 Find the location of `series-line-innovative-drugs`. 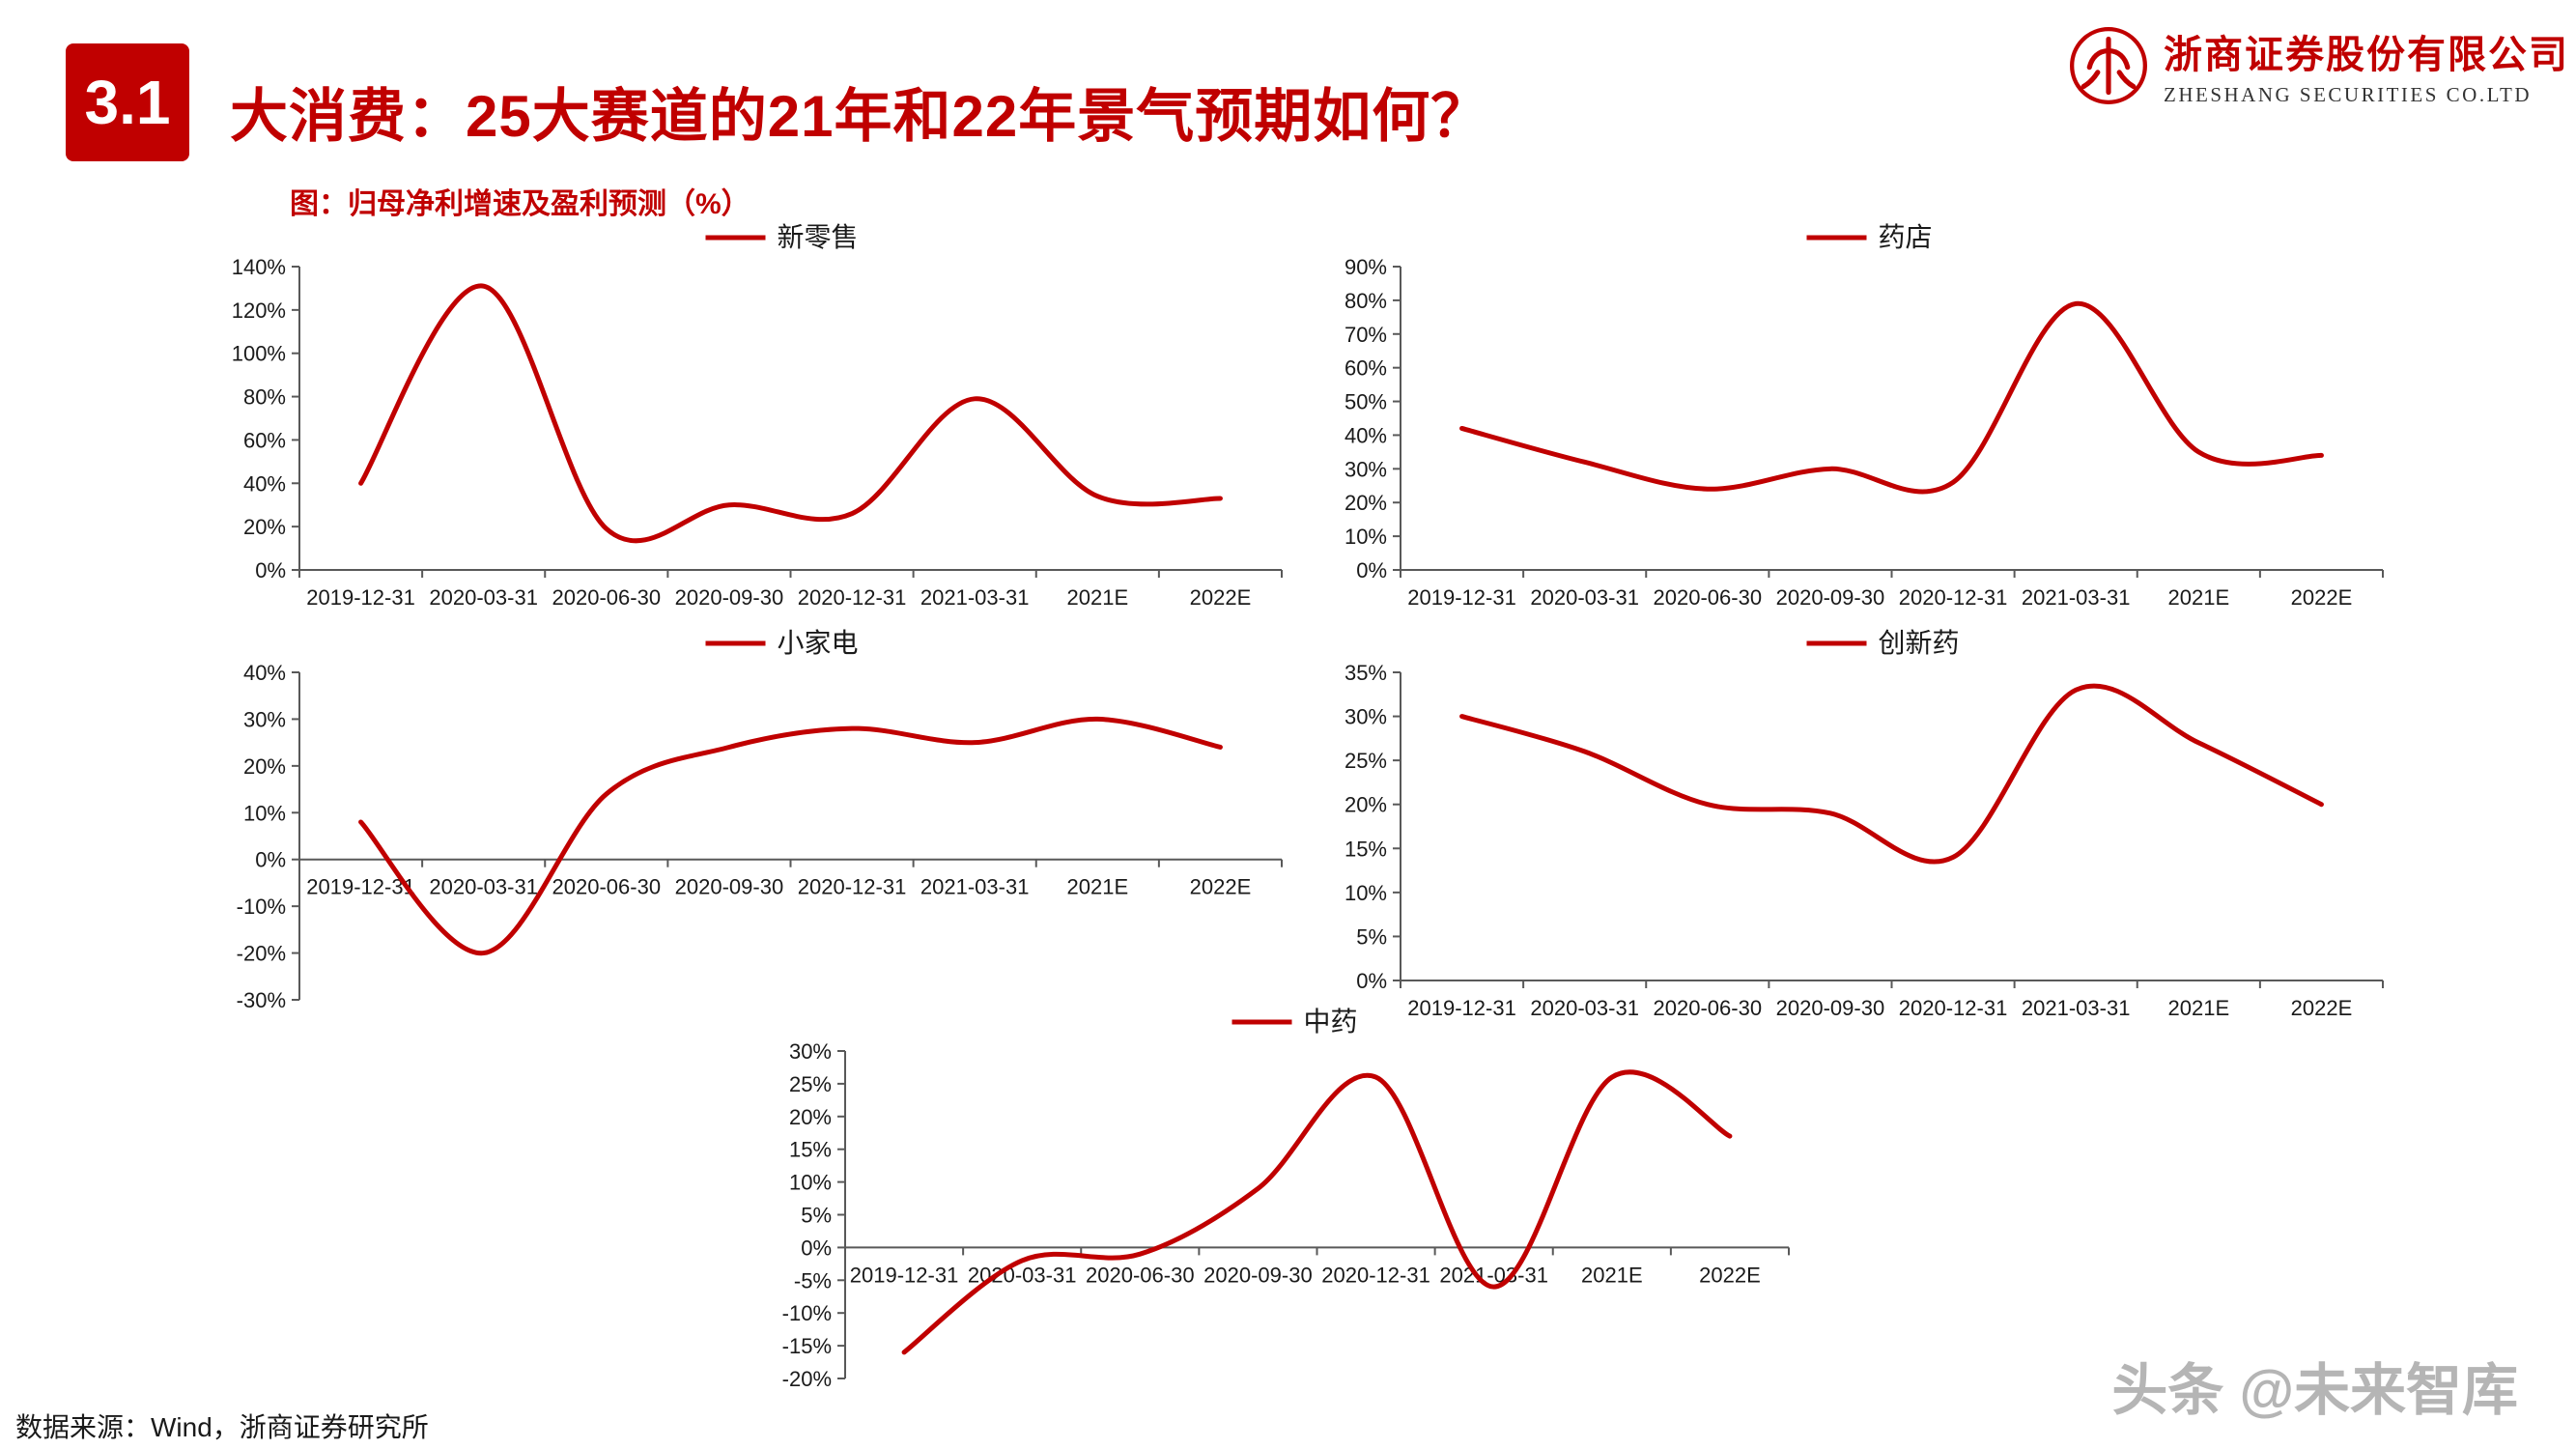

series-line-innovative-drugs is located at coordinates (1891, 774).